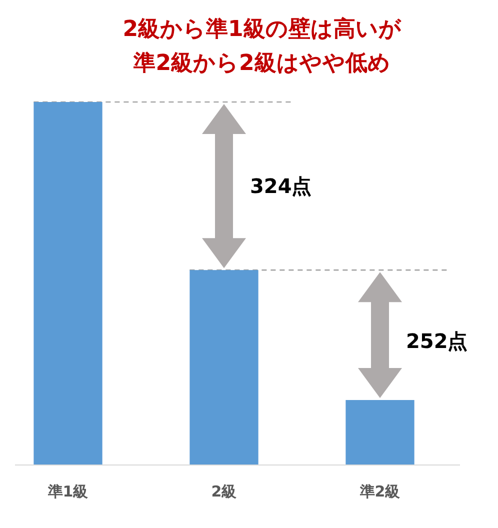 The image size is (498, 528). I want to click on annotation: 324点, so click(281, 186).